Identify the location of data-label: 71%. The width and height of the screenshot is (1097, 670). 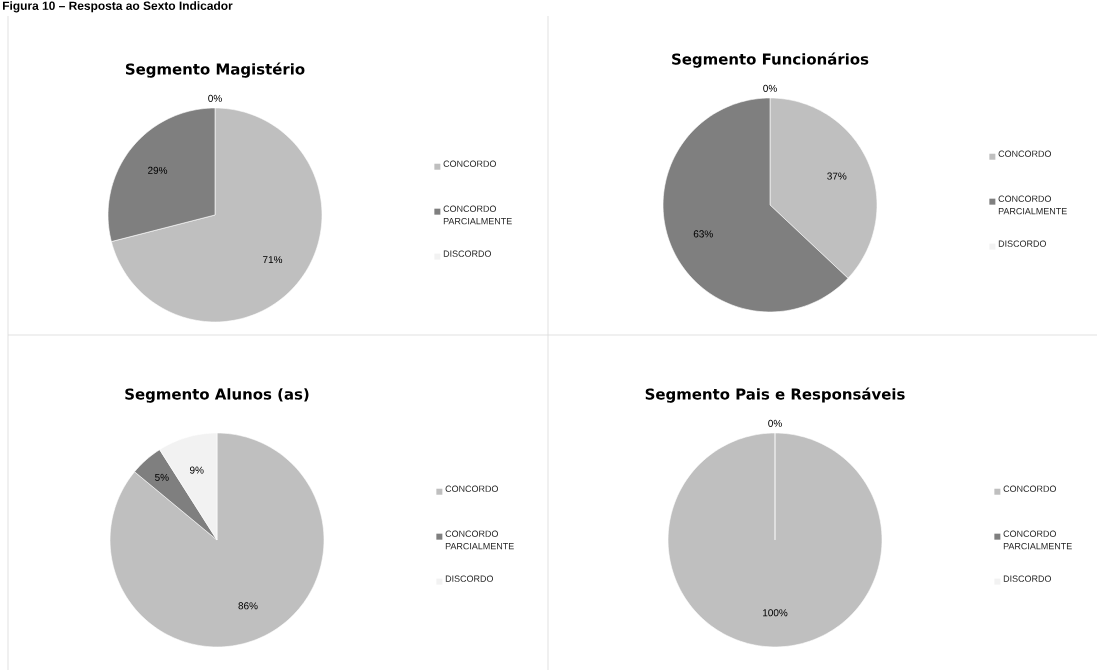
(273, 260).